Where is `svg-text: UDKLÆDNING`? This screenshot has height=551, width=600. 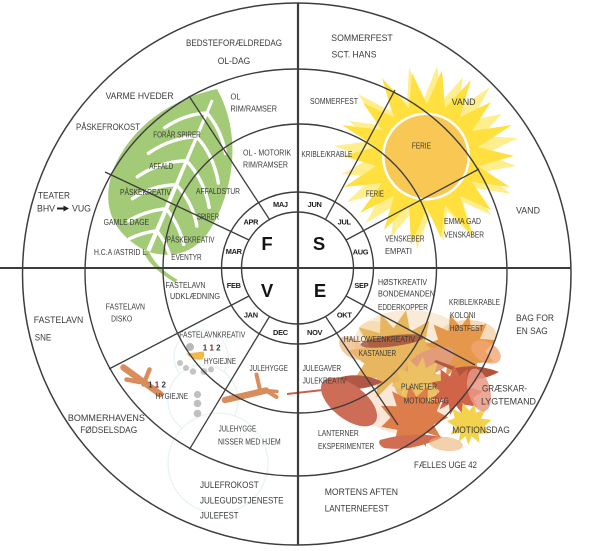 svg-text: UDKLÆDNING is located at coordinates (195, 296).